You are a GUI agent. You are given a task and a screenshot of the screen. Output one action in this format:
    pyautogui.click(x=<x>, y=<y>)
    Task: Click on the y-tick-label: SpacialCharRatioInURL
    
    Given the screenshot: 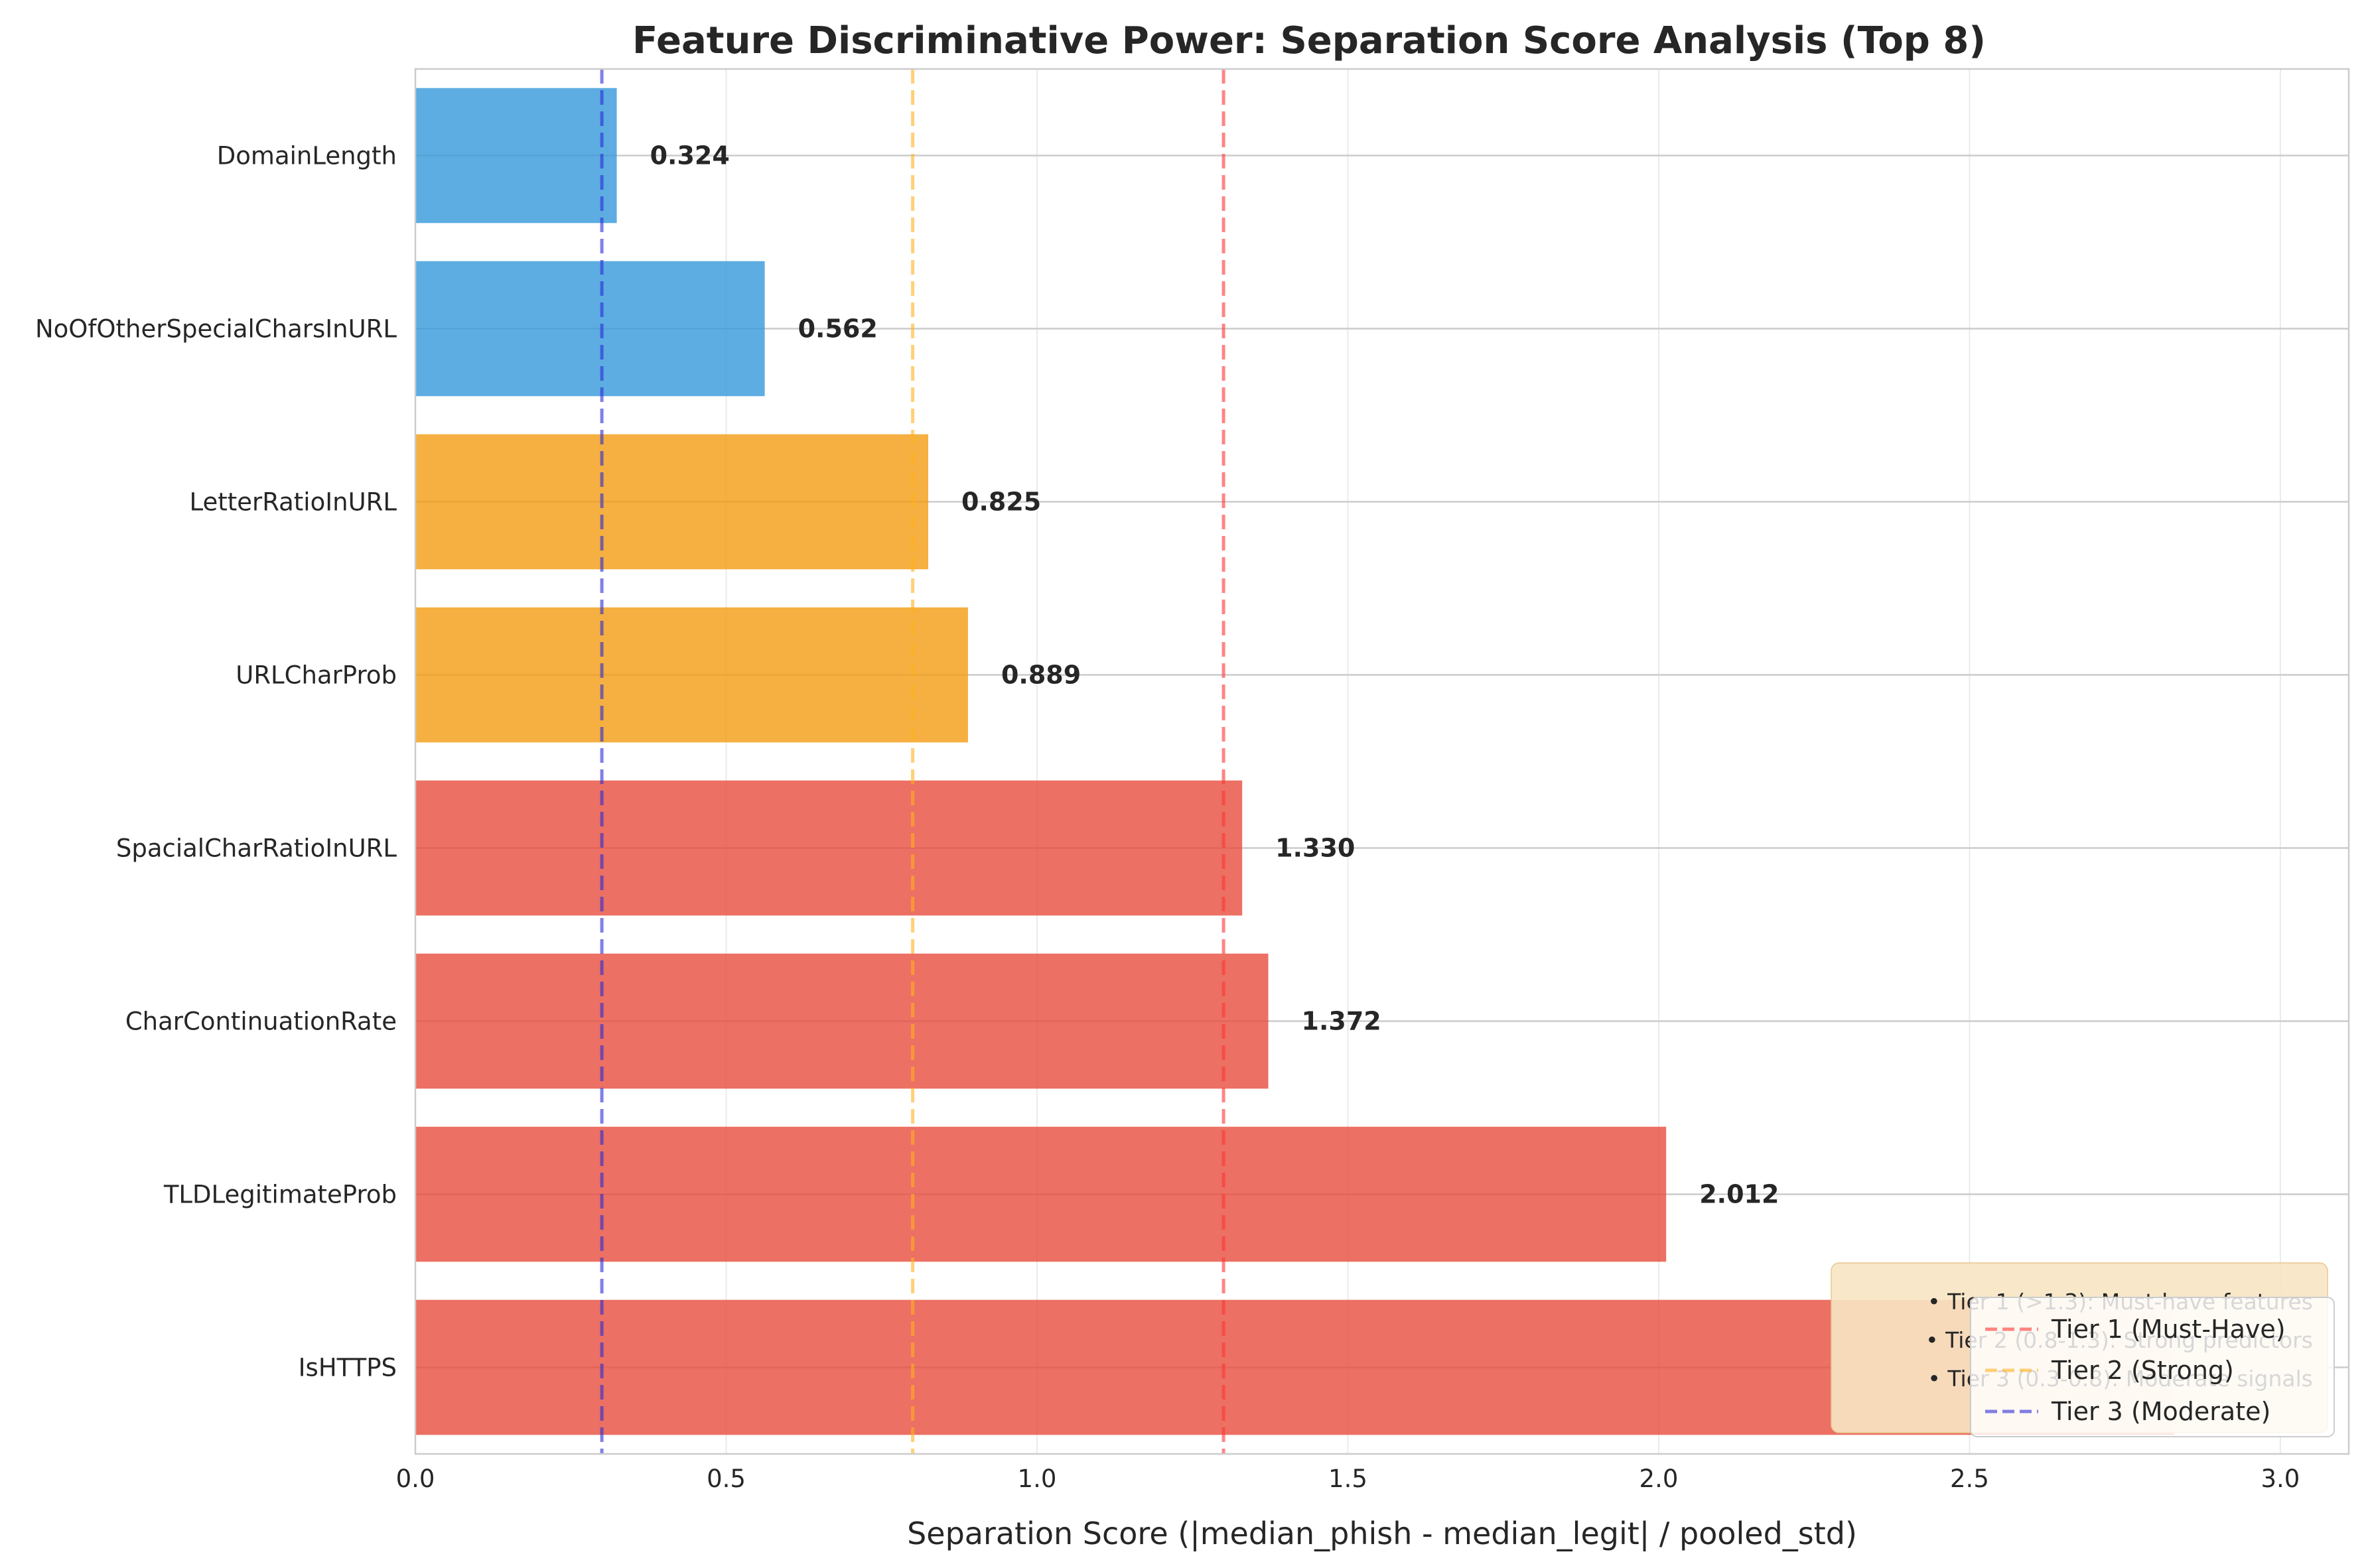 What is the action you would take?
    pyautogui.click(x=256, y=848)
    